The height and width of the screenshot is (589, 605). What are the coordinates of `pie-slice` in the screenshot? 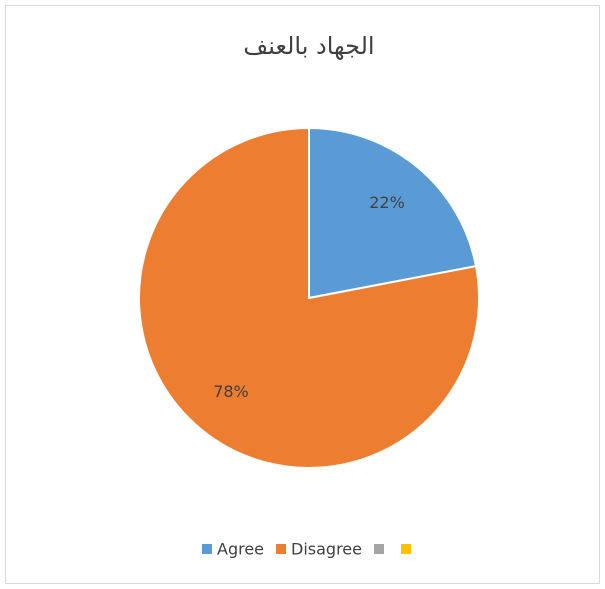 It's located at (393, 213).